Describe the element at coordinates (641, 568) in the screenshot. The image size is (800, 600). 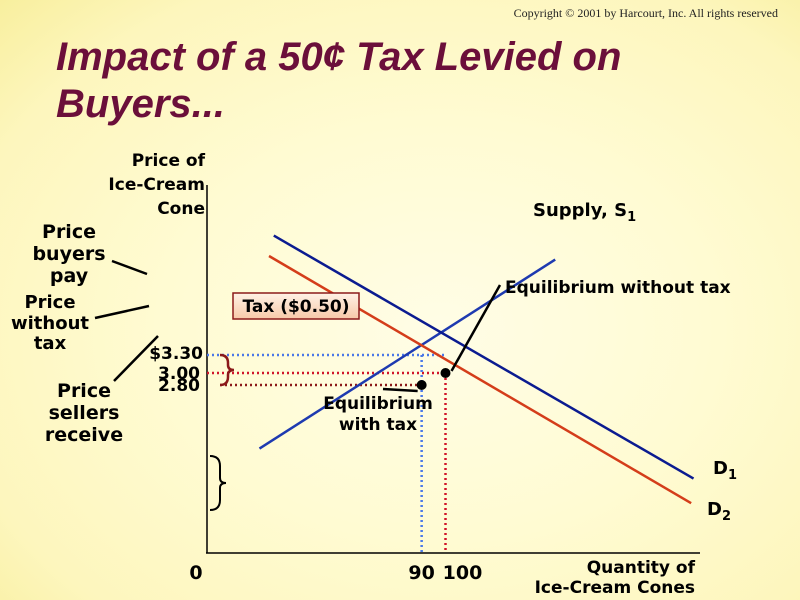
I see `x-axis-label-line-1: Quantity of` at that location.